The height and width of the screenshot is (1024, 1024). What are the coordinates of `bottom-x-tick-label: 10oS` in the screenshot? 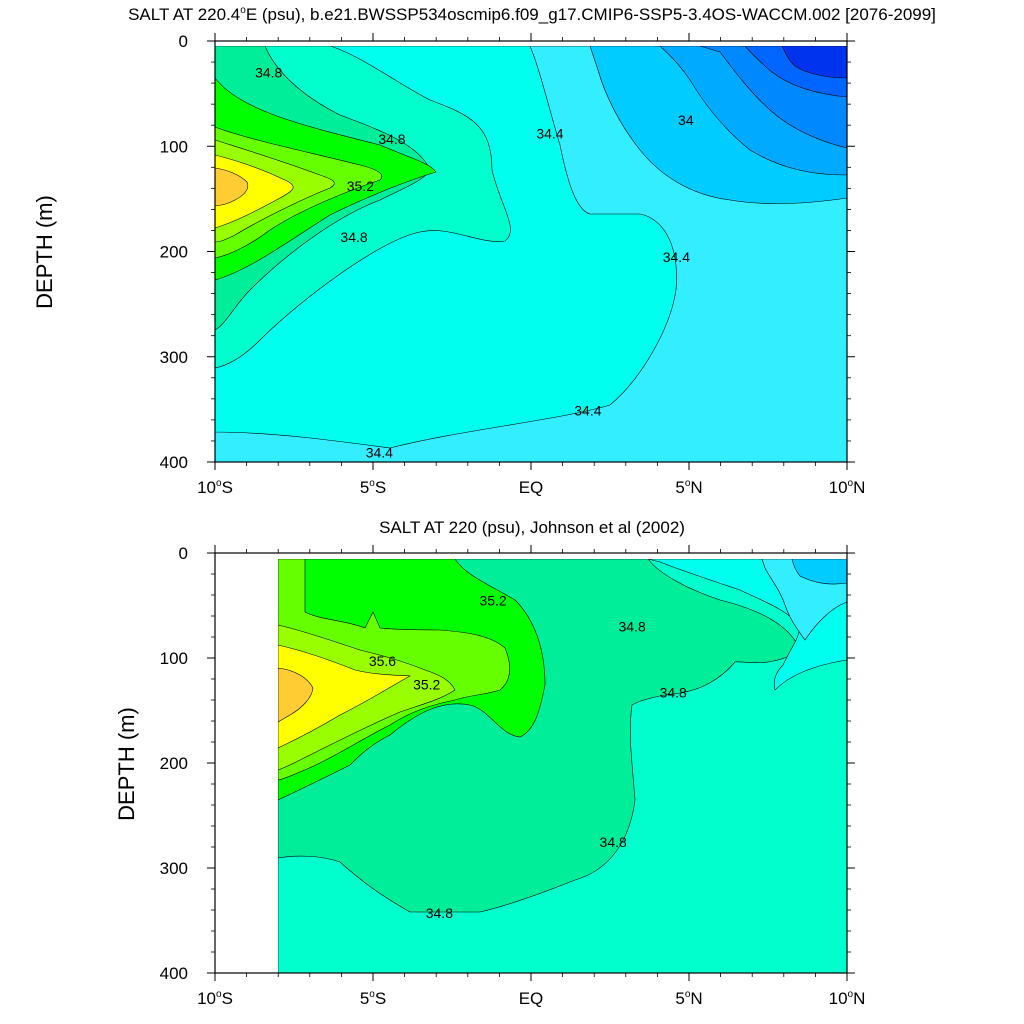 It's located at (215, 998).